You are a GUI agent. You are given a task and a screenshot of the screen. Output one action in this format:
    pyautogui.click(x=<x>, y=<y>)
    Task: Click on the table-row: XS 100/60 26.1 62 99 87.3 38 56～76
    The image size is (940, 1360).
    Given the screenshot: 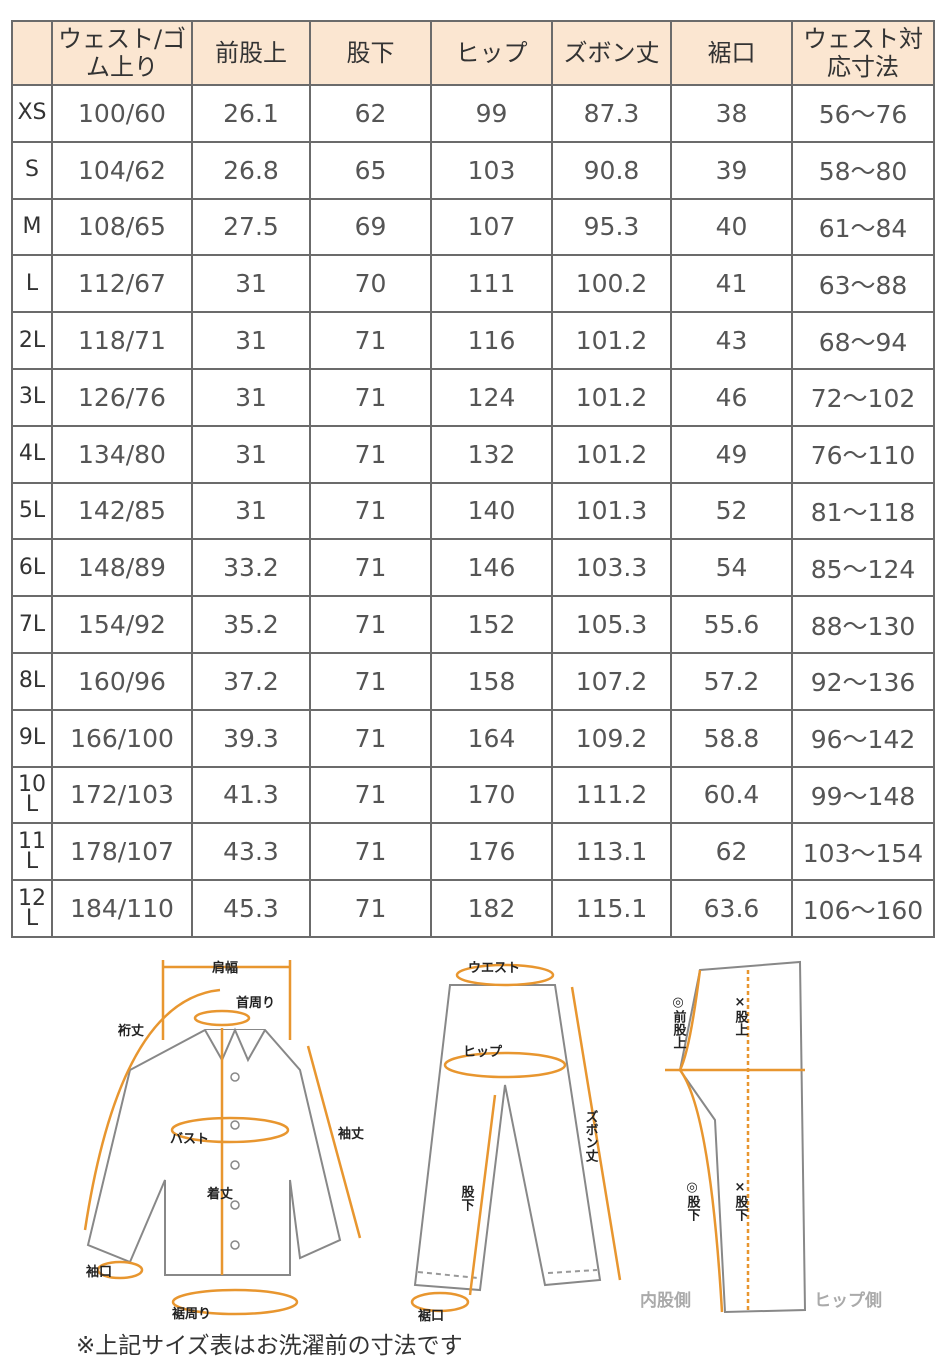 What is the action you would take?
    pyautogui.click(x=473, y=113)
    